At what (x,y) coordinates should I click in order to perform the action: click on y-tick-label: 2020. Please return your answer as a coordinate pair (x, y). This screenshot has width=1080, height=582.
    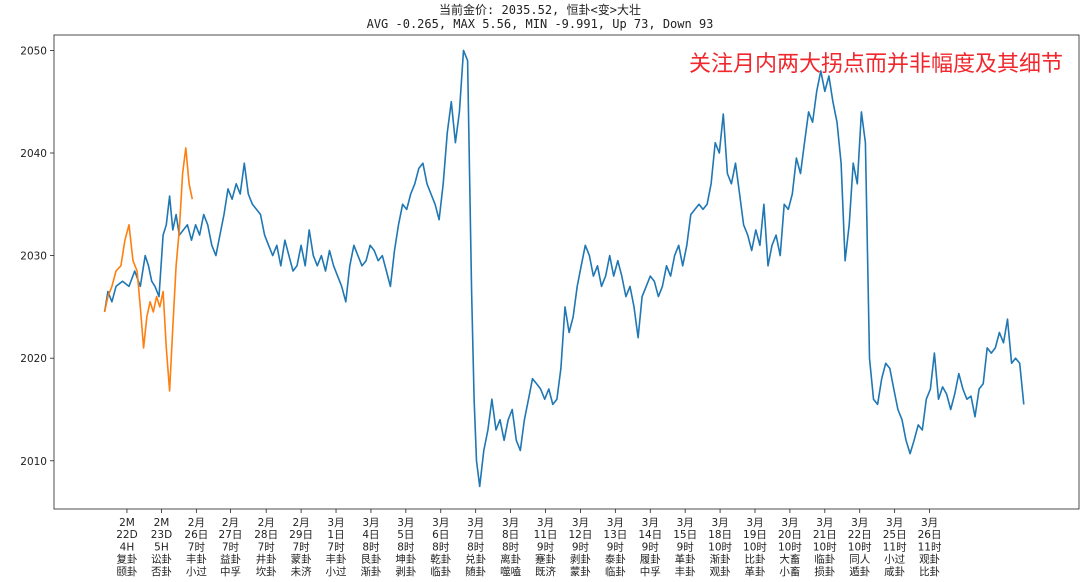
    Looking at the image, I should click on (33, 359).